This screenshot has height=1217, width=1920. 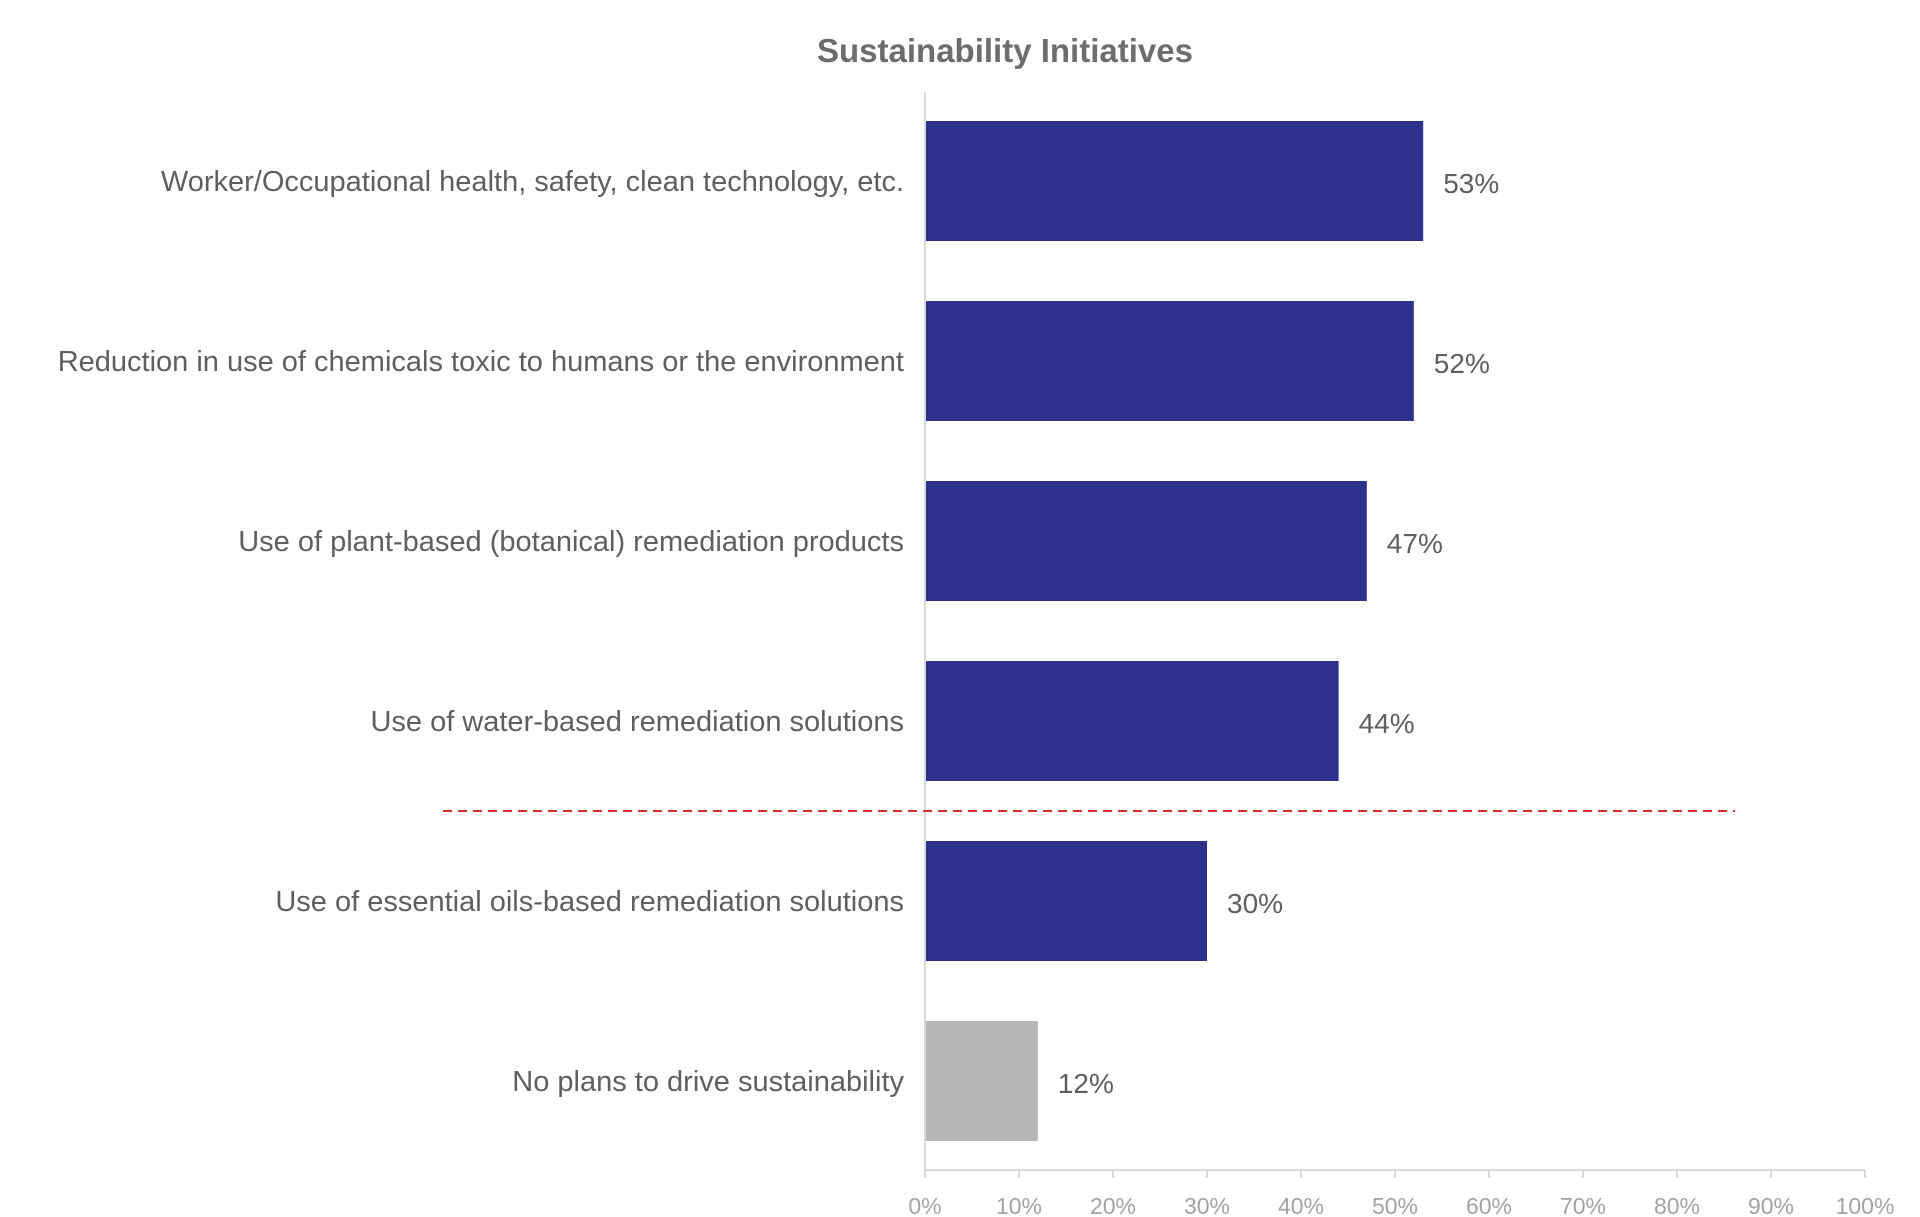 What do you see at coordinates (1489, 1205) in the screenshot?
I see `x-tick-label: 60%` at bounding box center [1489, 1205].